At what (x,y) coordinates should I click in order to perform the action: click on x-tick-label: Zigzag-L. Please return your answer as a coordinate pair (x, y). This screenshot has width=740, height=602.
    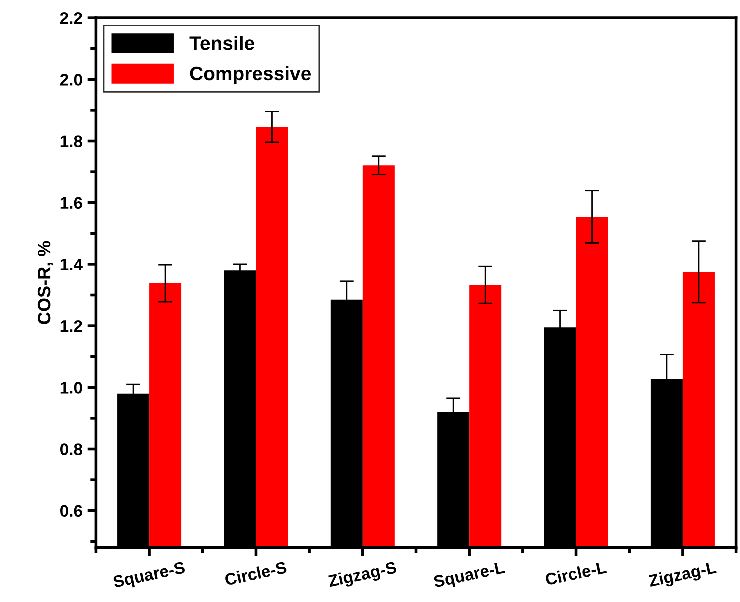
    Looking at the image, I should click on (683, 575).